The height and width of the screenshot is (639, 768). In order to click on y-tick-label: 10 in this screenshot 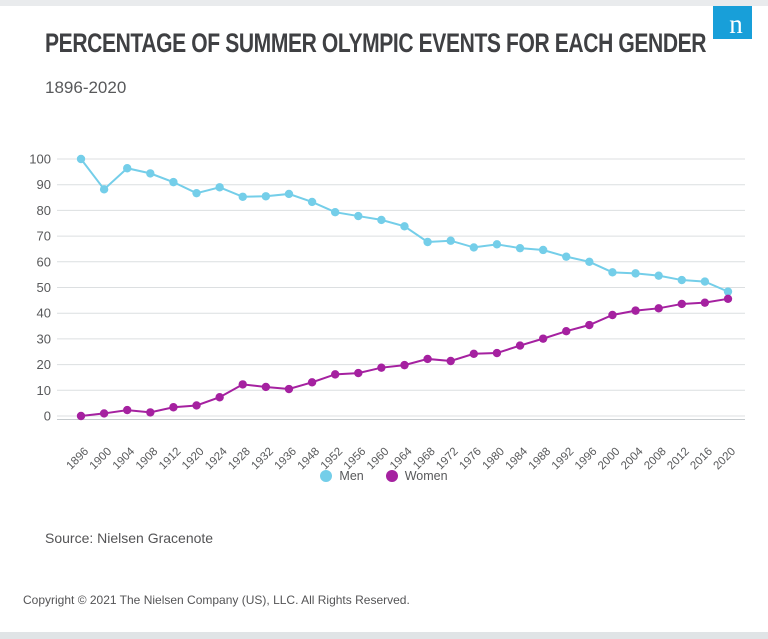, I will do `click(44, 390)`.